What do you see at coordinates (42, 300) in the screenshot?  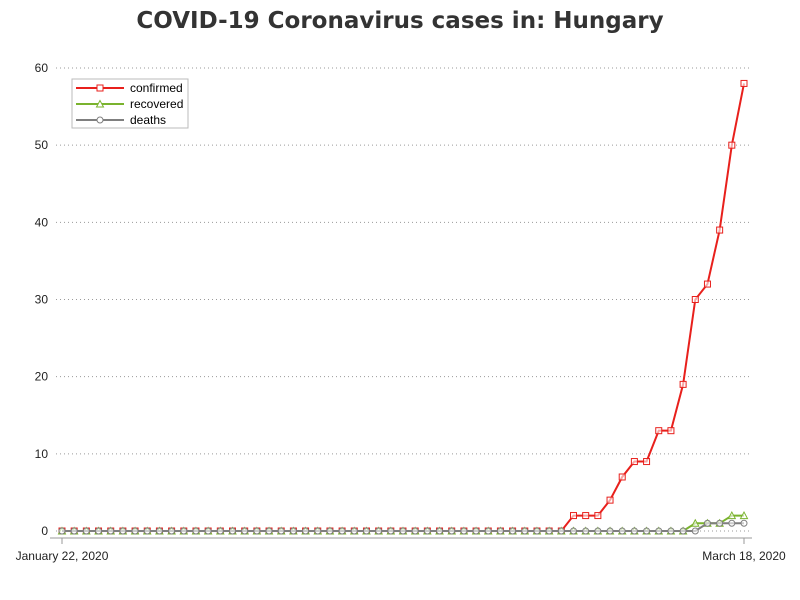 I see `y-tick-label: 30` at bounding box center [42, 300].